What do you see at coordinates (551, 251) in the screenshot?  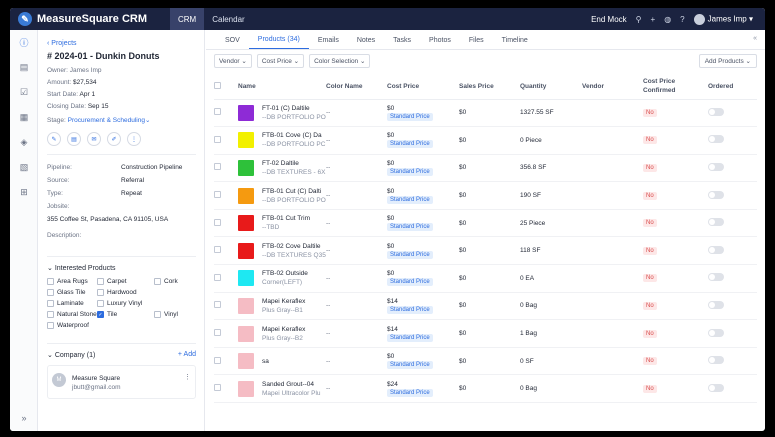 I see `quantity-cell: 118 SF` at bounding box center [551, 251].